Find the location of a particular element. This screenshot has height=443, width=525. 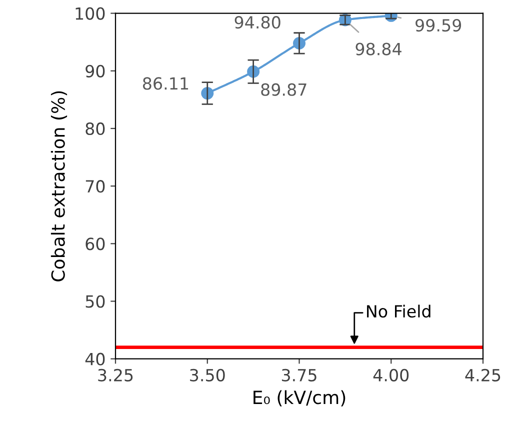

data-label: 94.80 is located at coordinates (257, 22).